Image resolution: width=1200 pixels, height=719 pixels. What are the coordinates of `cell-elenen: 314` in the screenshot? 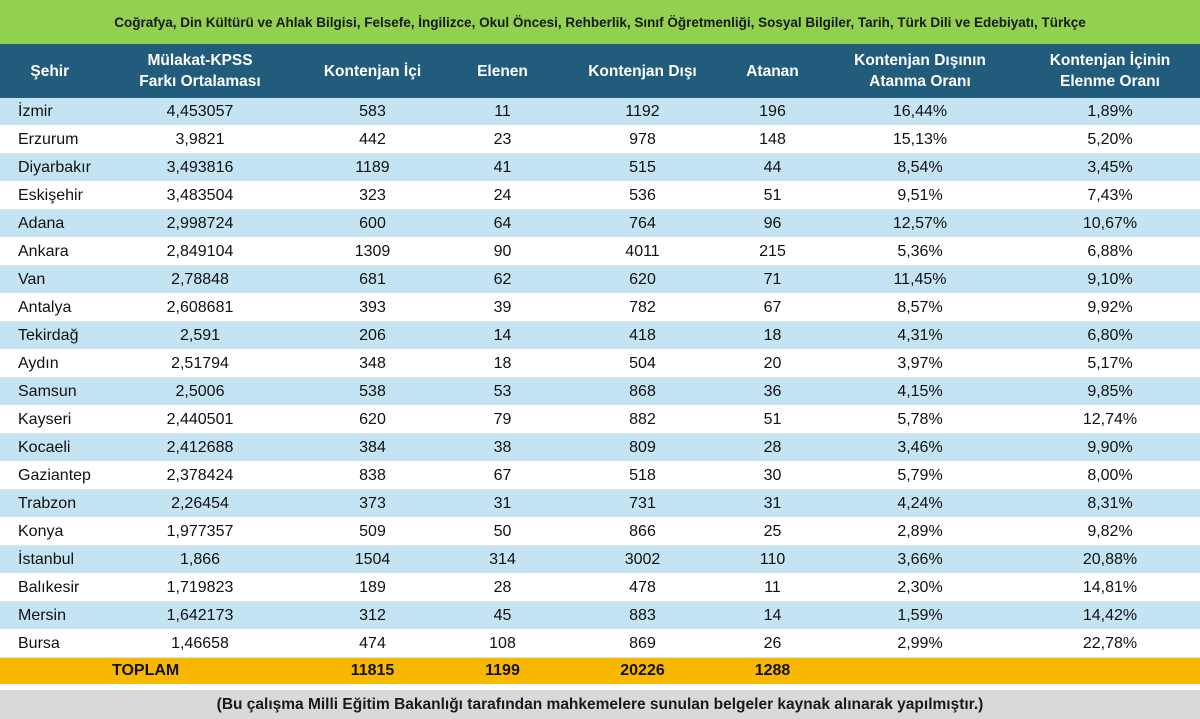 It's located at (502, 559).